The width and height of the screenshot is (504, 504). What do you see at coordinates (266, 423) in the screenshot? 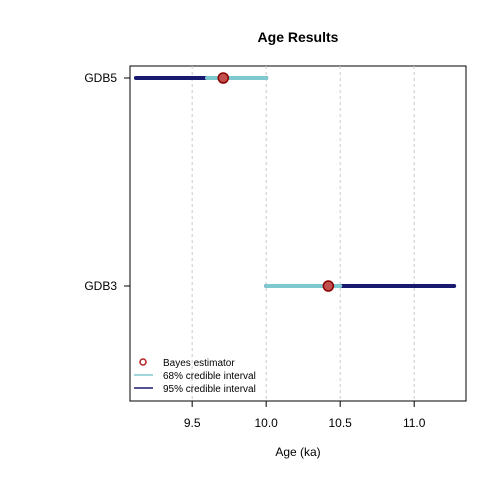
I see `x-tick-label: 10.0` at bounding box center [266, 423].